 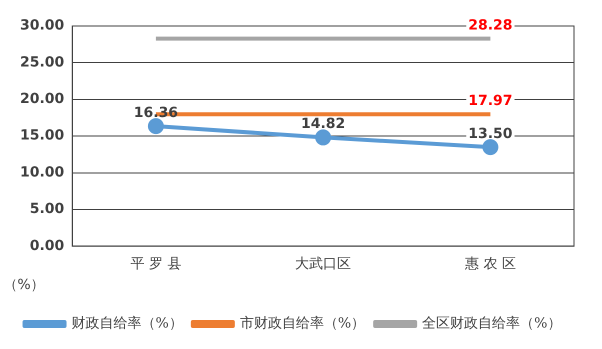 I want to click on data-label: 28.28, so click(x=490, y=25).